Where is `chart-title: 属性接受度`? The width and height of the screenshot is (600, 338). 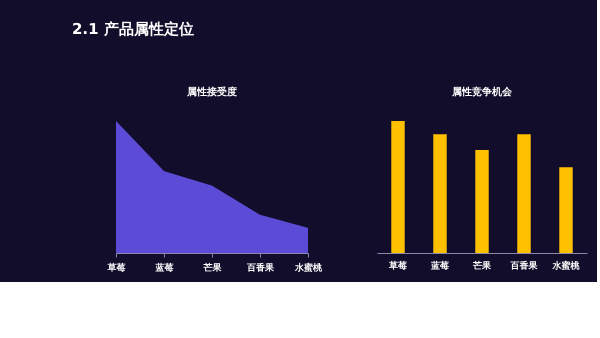
chart-title: 属性接受度 is located at coordinates (211, 92).